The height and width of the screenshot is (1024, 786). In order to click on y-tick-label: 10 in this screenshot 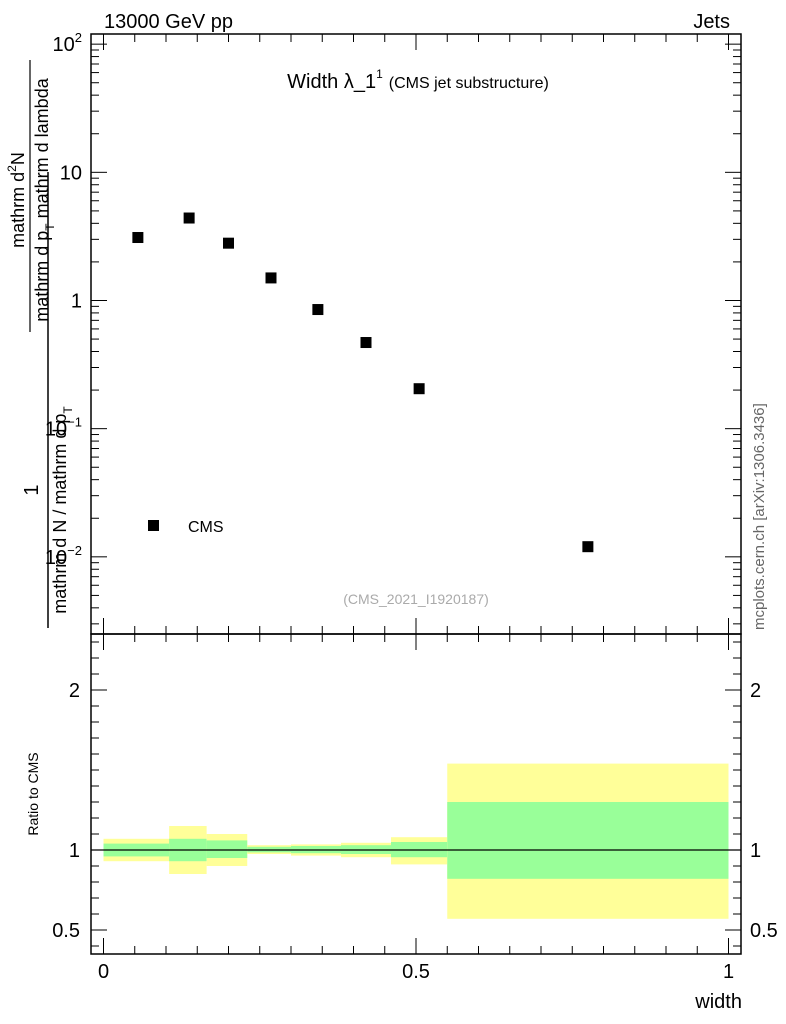, I will do `click(71, 173)`.